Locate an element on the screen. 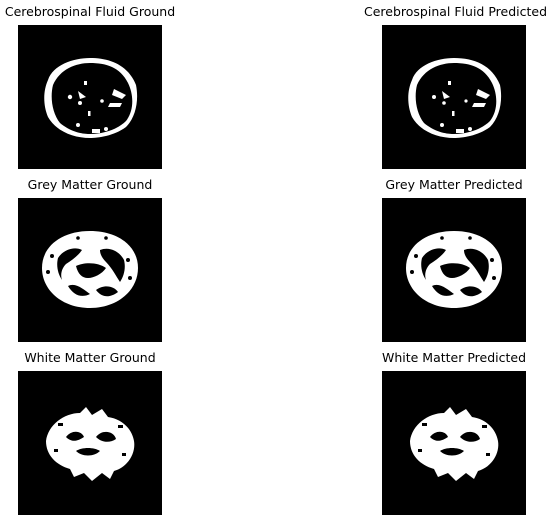  csf-mask-ground is located at coordinates (91, 98).